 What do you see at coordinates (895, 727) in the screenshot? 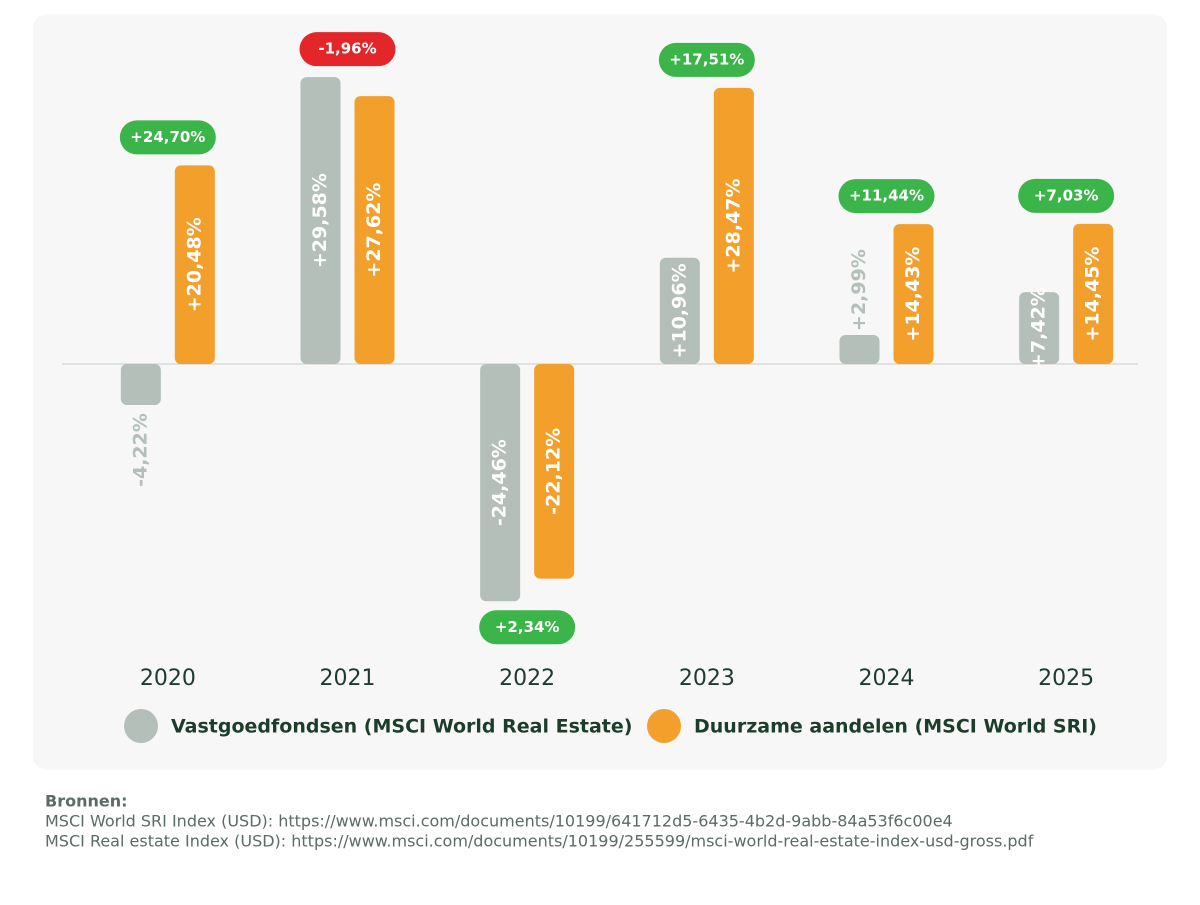
I see `legend-label: Duurzame aandelen (MSCI World SRI)` at bounding box center [895, 727].